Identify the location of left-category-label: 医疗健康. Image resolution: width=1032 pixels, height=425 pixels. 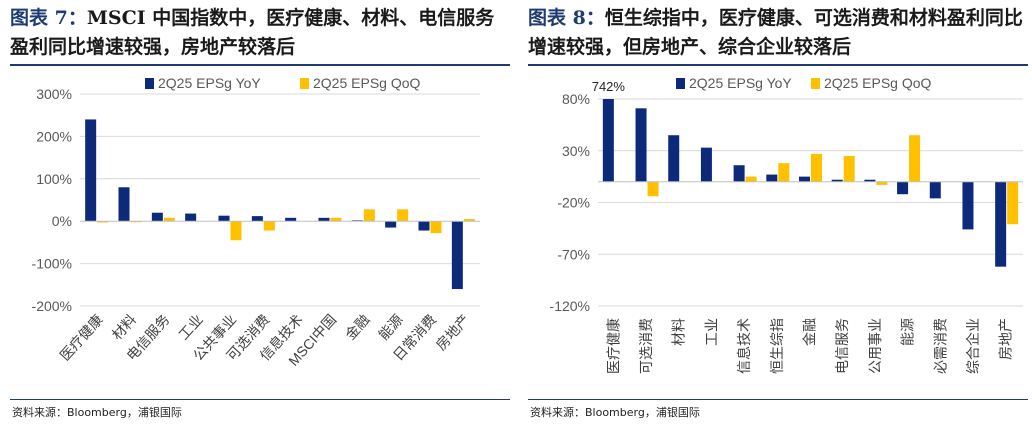
(81, 337).